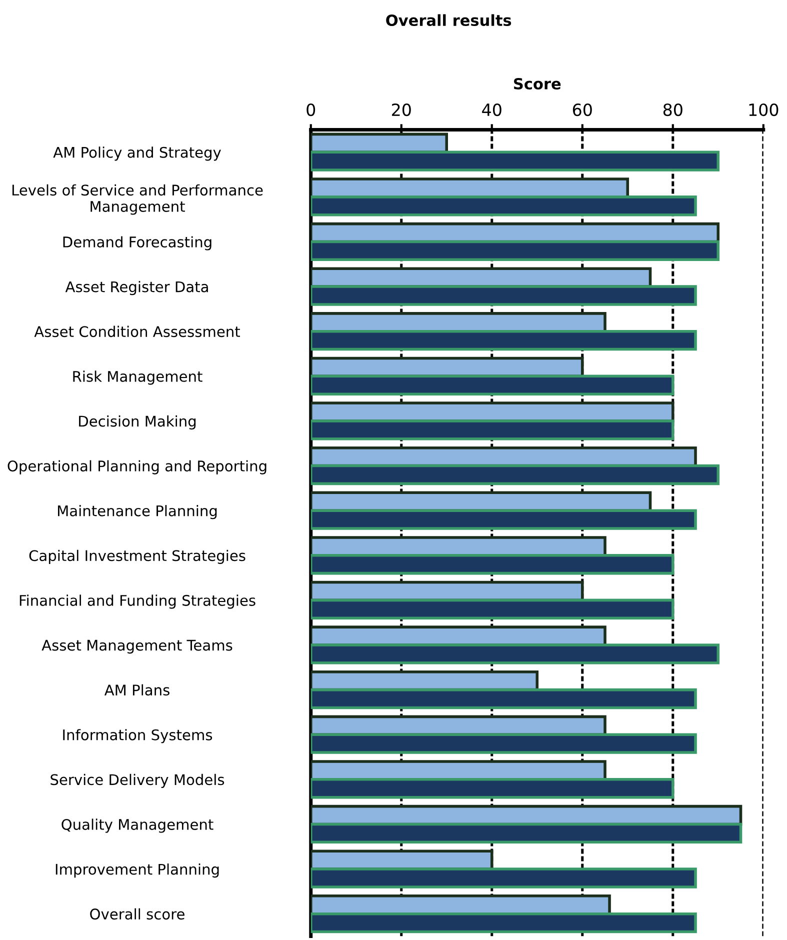 The image size is (787, 940). What do you see at coordinates (492, 109) in the screenshot?
I see `x-tick-label: 40` at bounding box center [492, 109].